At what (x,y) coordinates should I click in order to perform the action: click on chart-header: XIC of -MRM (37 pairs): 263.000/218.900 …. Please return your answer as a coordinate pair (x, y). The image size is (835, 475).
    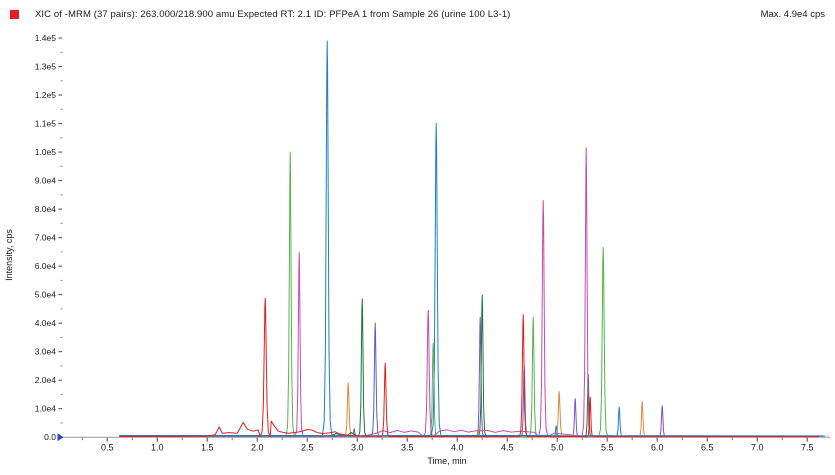
    Looking at the image, I should click on (417, 14).